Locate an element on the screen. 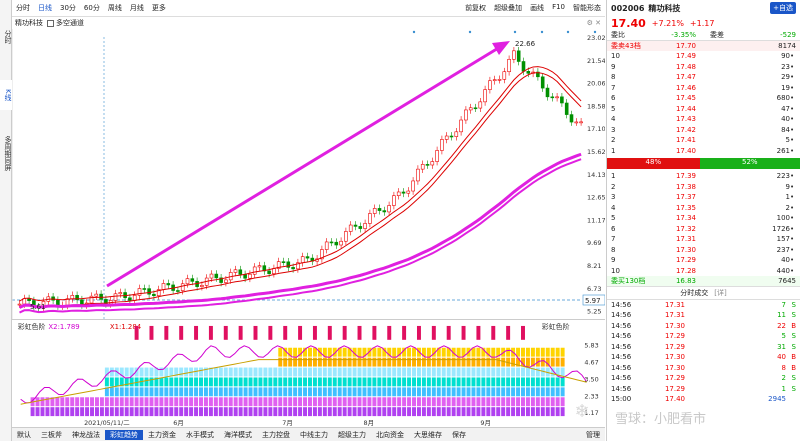  order-level-row: 9 17.48 23 • is located at coordinates (703, 67).